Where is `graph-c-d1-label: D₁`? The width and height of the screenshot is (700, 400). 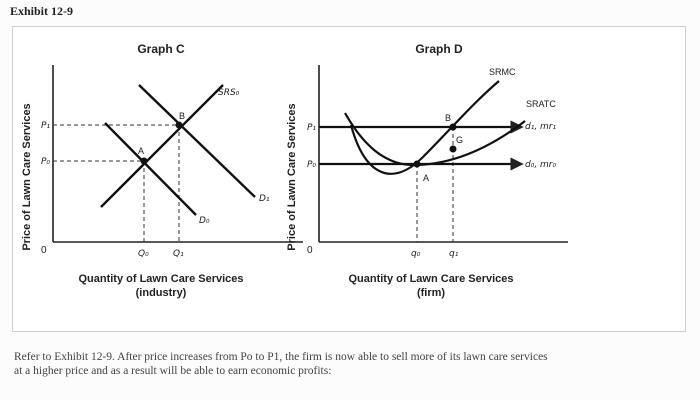
graph-c-d1-label: D₁ is located at coordinates (264, 199).